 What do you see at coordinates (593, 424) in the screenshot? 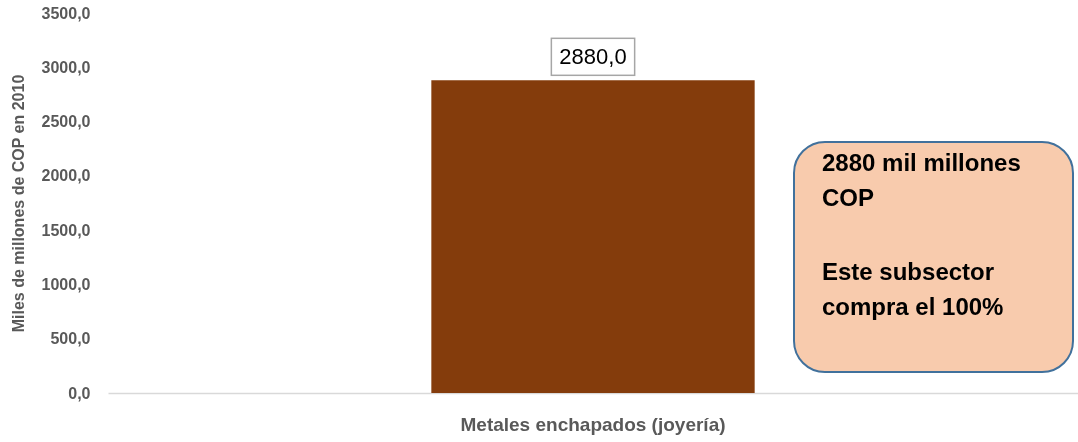
I see `x-tick-label: Metales enchapados (joyería)` at bounding box center [593, 424].